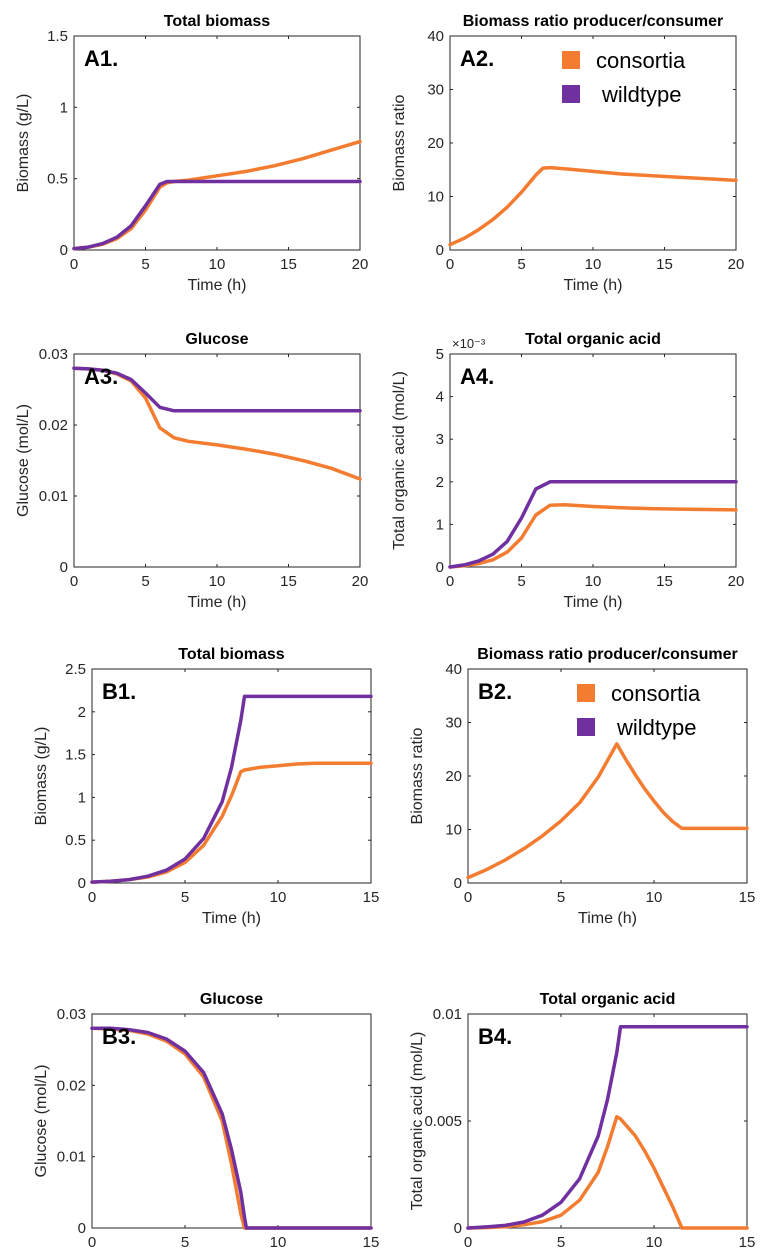 This screenshot has height=1250, width=777. What do you see at coordinates (440, 354) in the screenshot?
I see `y-tick-label: 5` at bounding box center [440, 354].